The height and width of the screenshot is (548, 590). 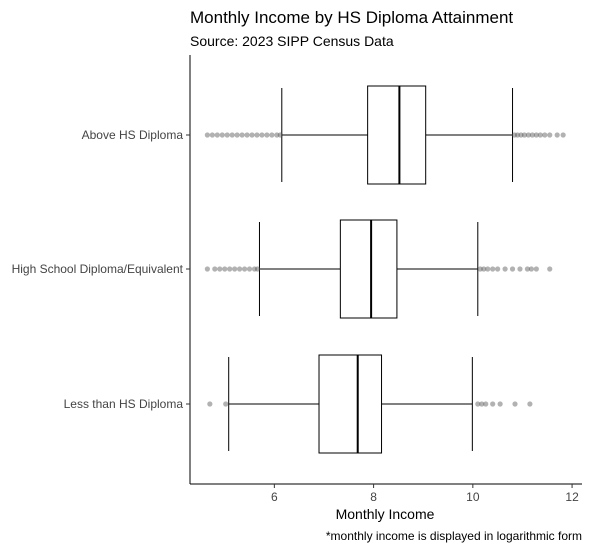 What do you see at coordinates (350, 404) in the screenshot?
I see `iqr-box-less-than-hs-diploma` at bounding box center [350, 404].